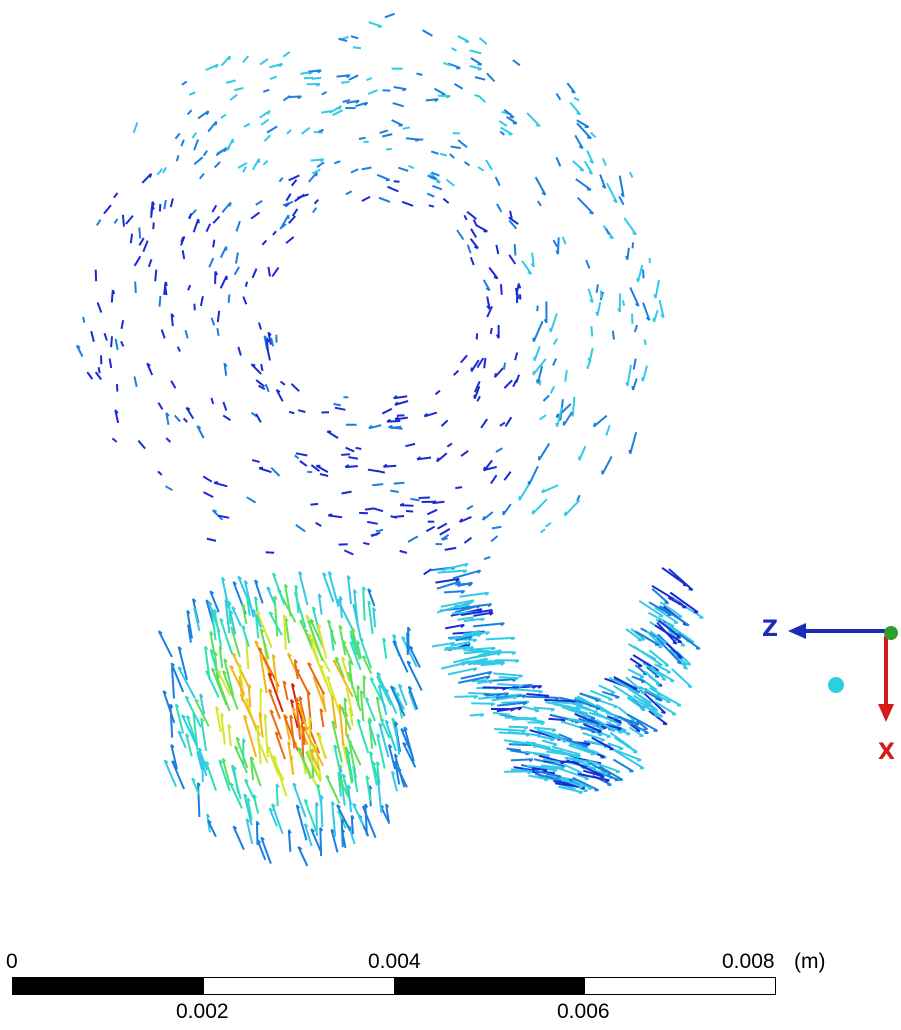  I want to click on scale-segment, so click(108, 986).